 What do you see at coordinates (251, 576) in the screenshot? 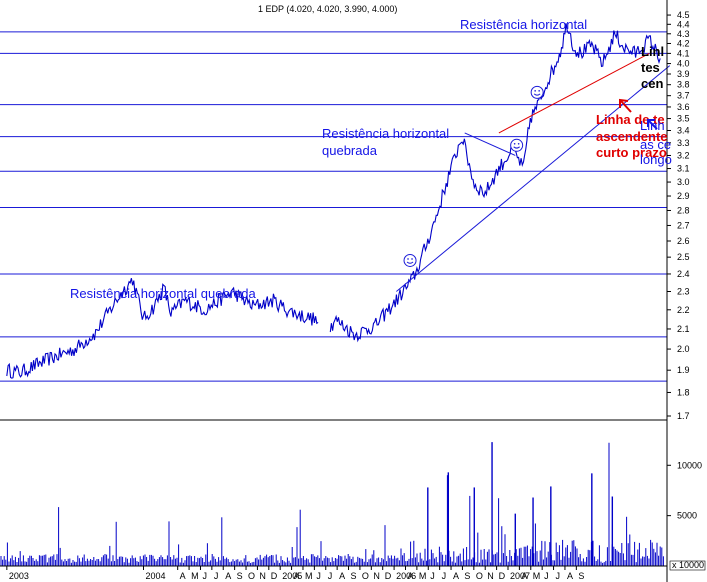
I see `x-tick-label-8: O` at bounding box center [251, 576].